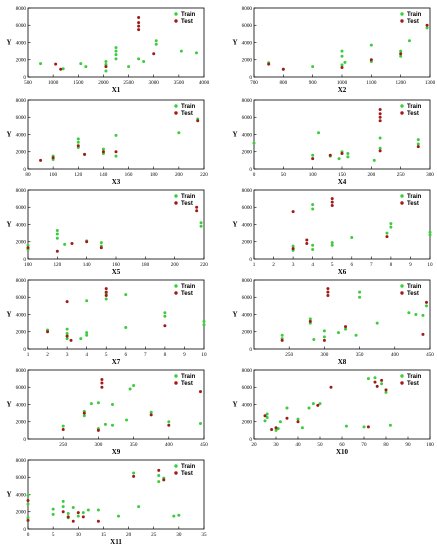  I want to click on x-tick-label: 7, so click(145, 355).